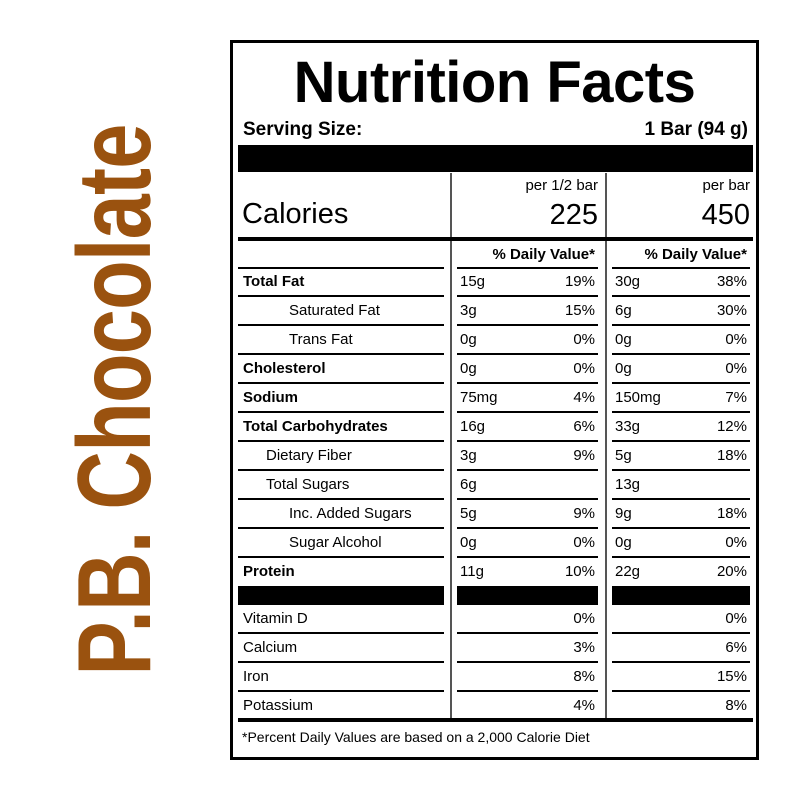  What do you see at coordinates (681, 705) in the screenshot?
I see `full-bar-cell: 8%` at bounding box center [681, 705].